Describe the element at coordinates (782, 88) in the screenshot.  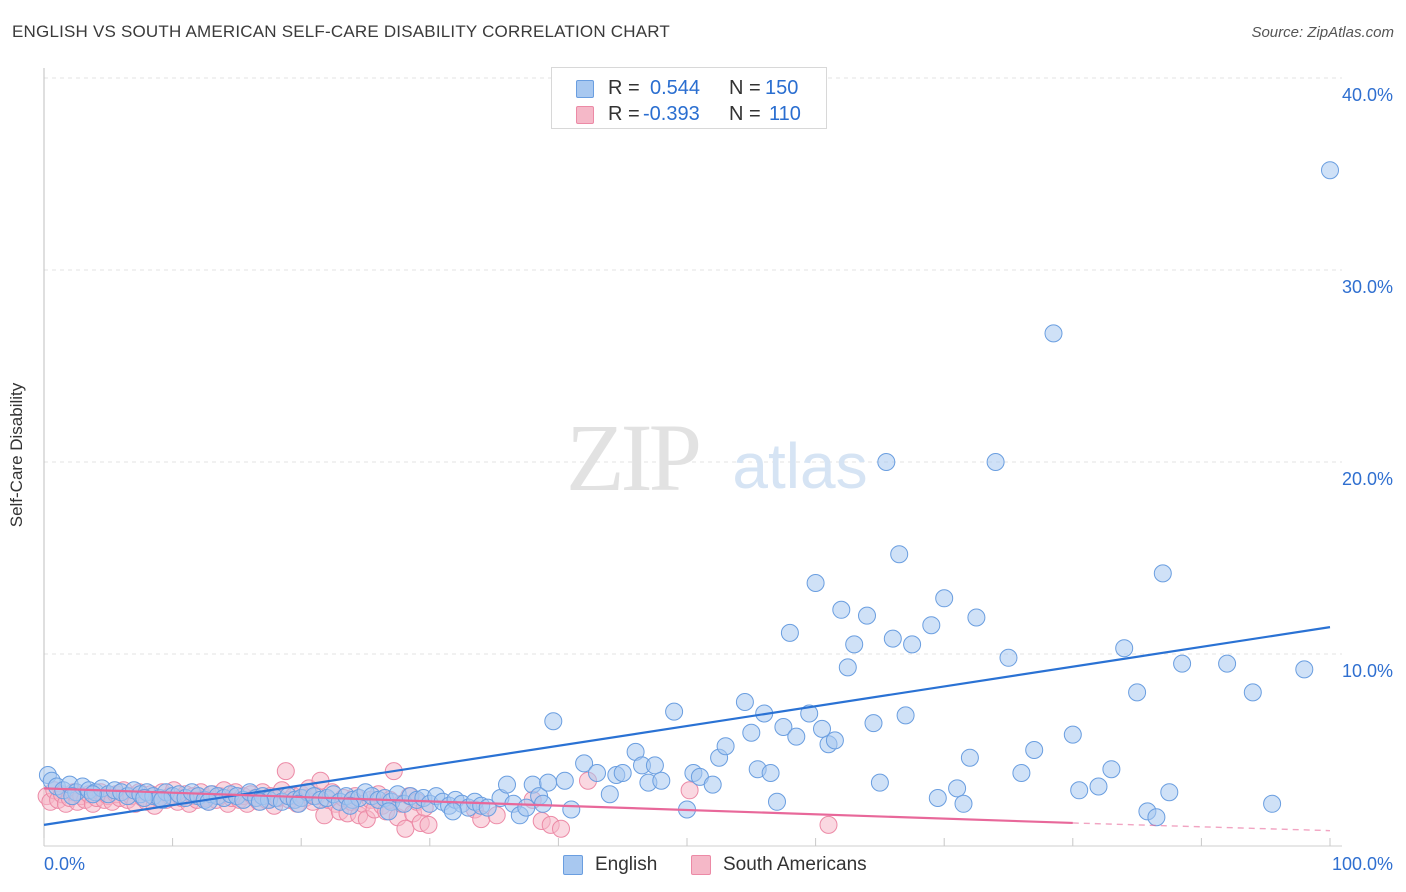
I see `n-value: 150` at that location.